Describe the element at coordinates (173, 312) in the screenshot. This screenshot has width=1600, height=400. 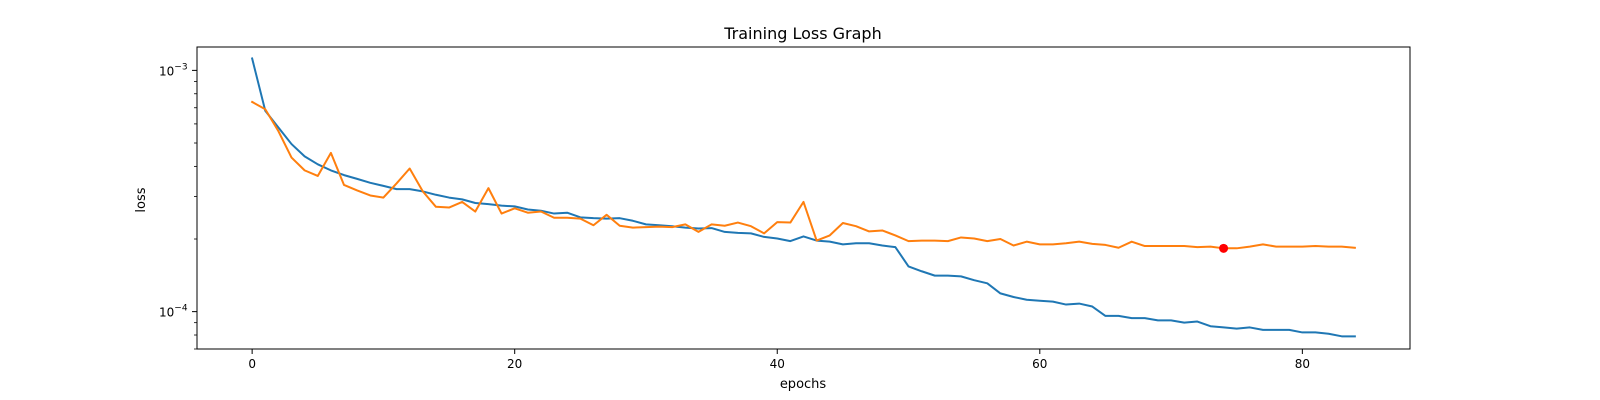
I see `y-tick-label: 10⁻⁴` at that location.